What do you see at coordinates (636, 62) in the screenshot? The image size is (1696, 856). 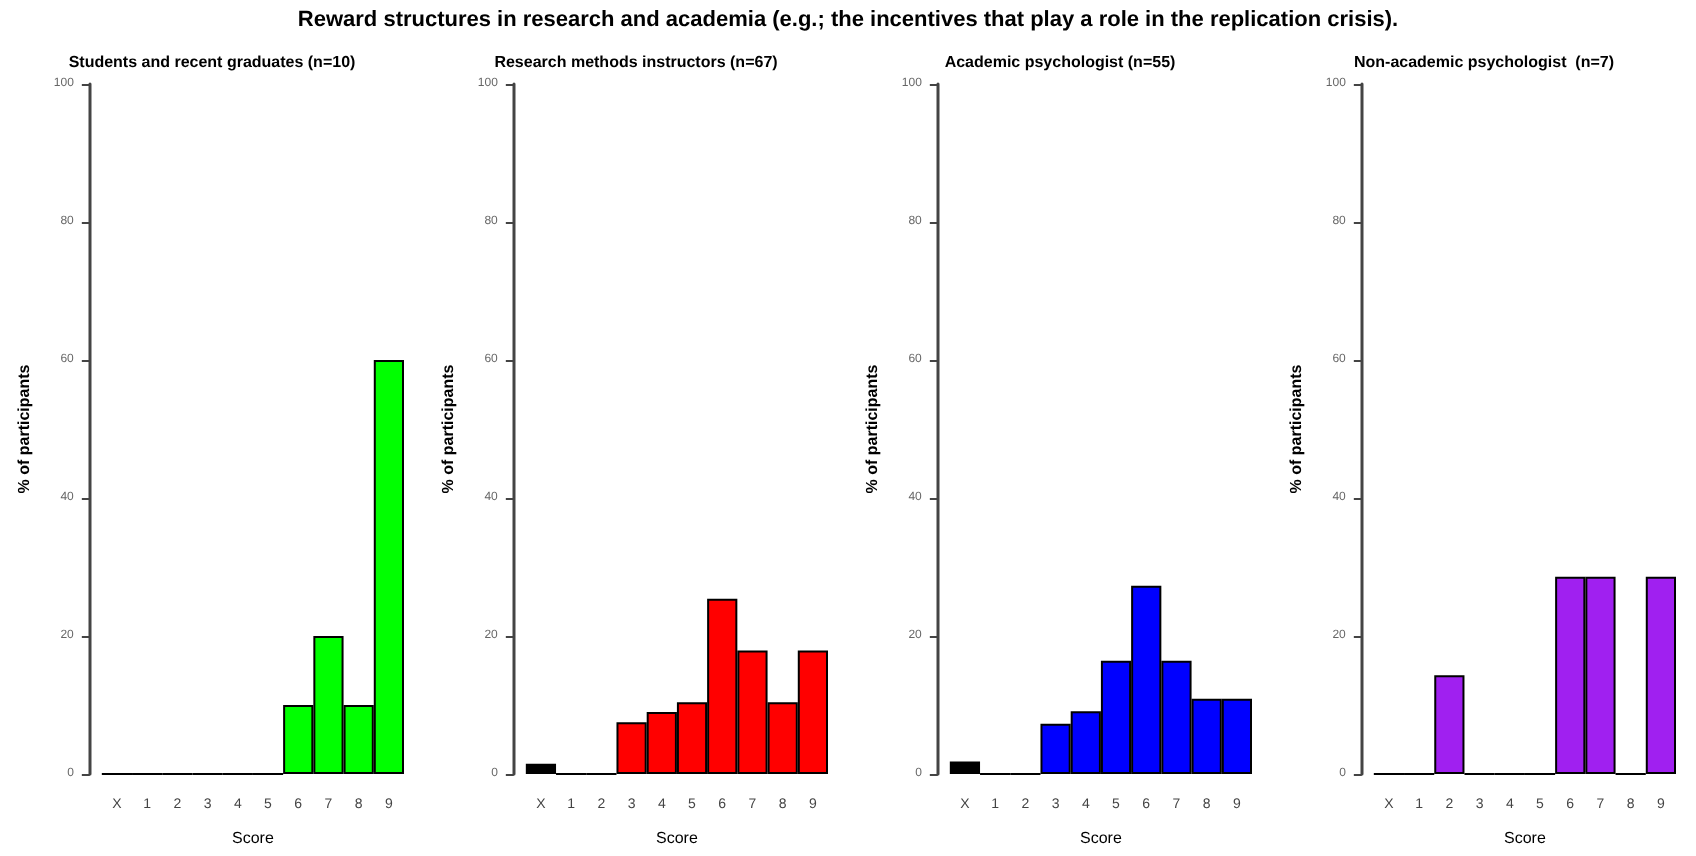 I see `chart-subtitle: Research methods instructors (n=67)` at bounding box center [636, 62].